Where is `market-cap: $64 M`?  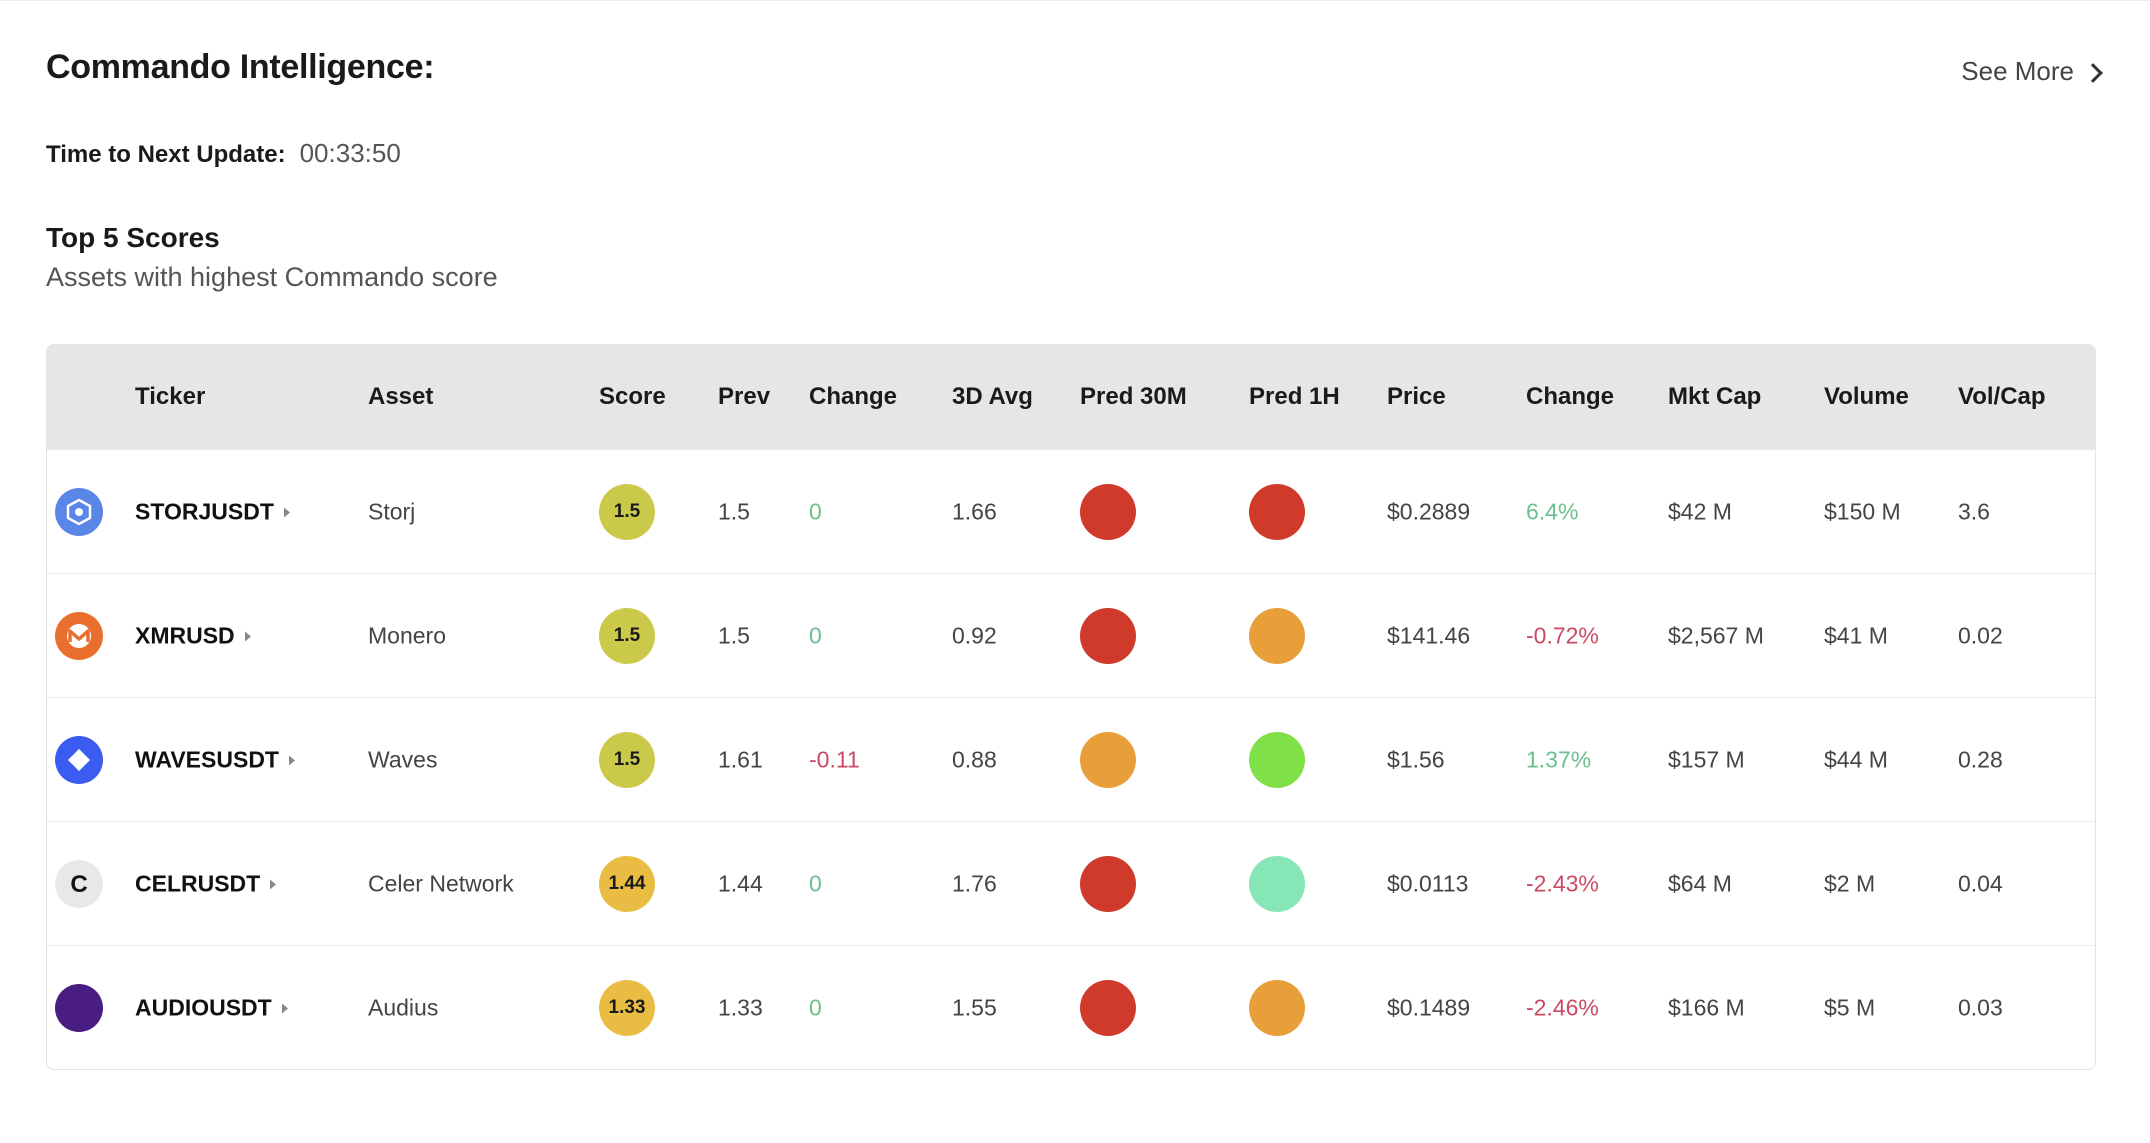 market-cap: $64 M is located at coordinates (1700, 883).